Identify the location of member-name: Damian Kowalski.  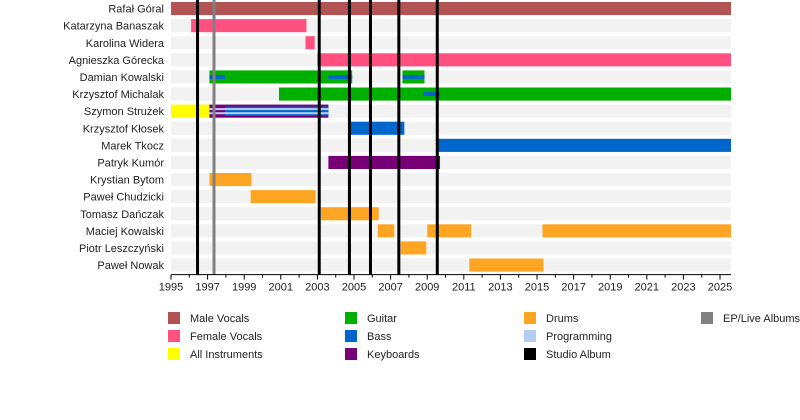
(122, 78).